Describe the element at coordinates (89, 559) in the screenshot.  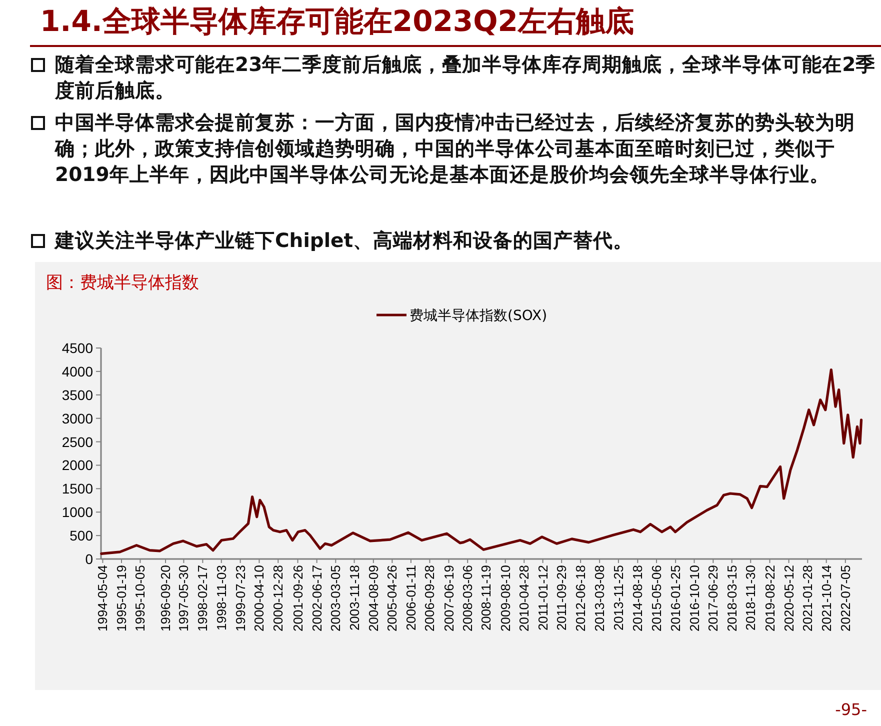
I see `y-tick-label: 0` at that location.